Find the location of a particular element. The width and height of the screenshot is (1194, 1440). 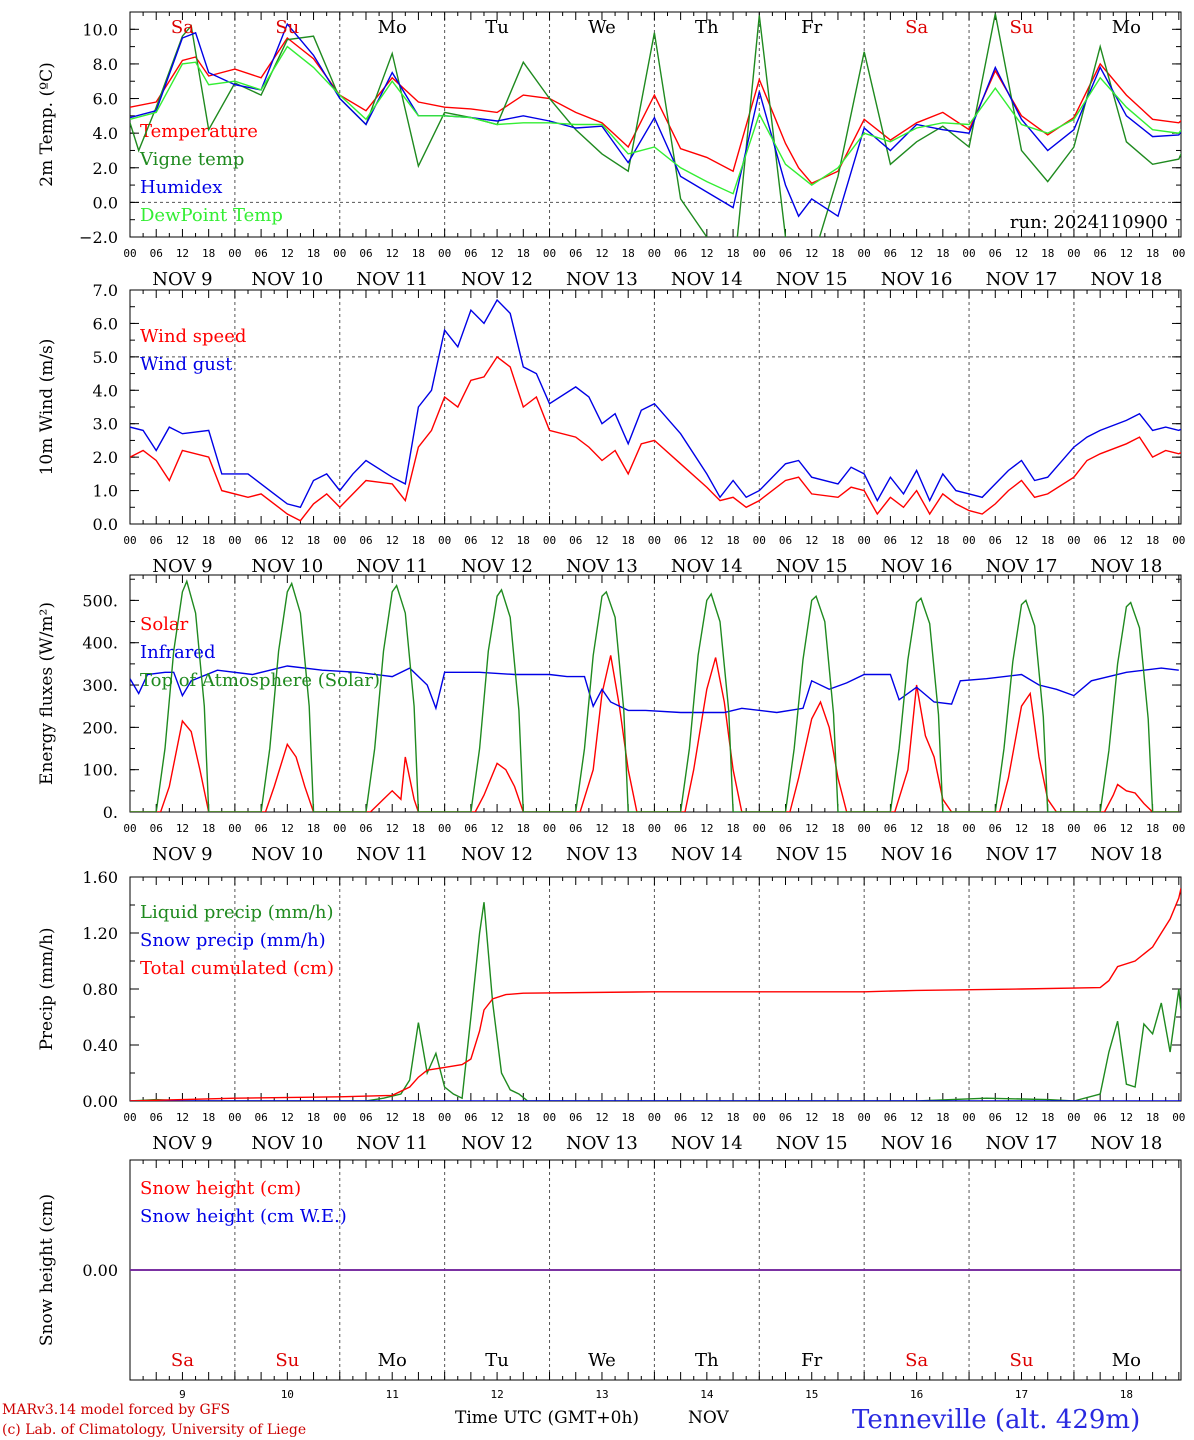

weekday-label: We is located at coordinates (602, 1360).